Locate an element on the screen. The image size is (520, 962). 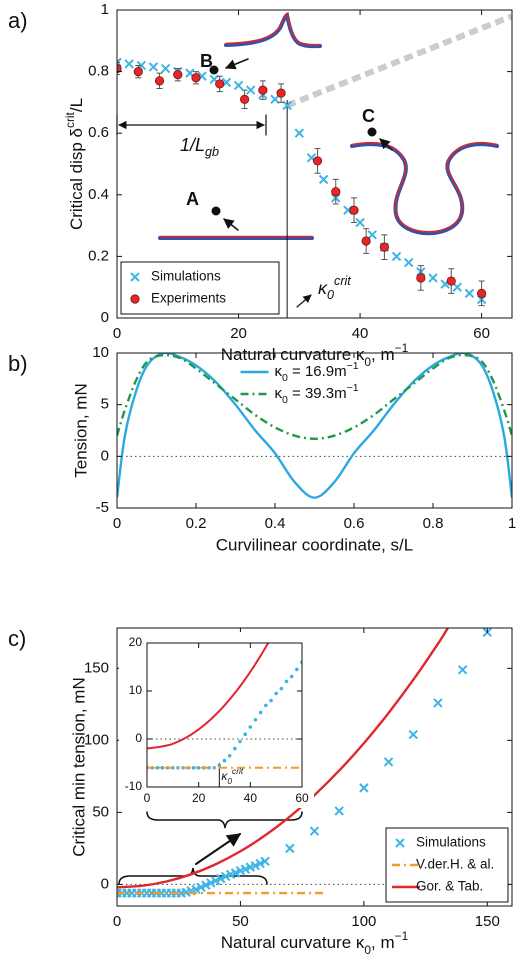
legend: κ0 = 16.9m−1κ0 = 39.3m−1 is located at coordinates (299, 383).